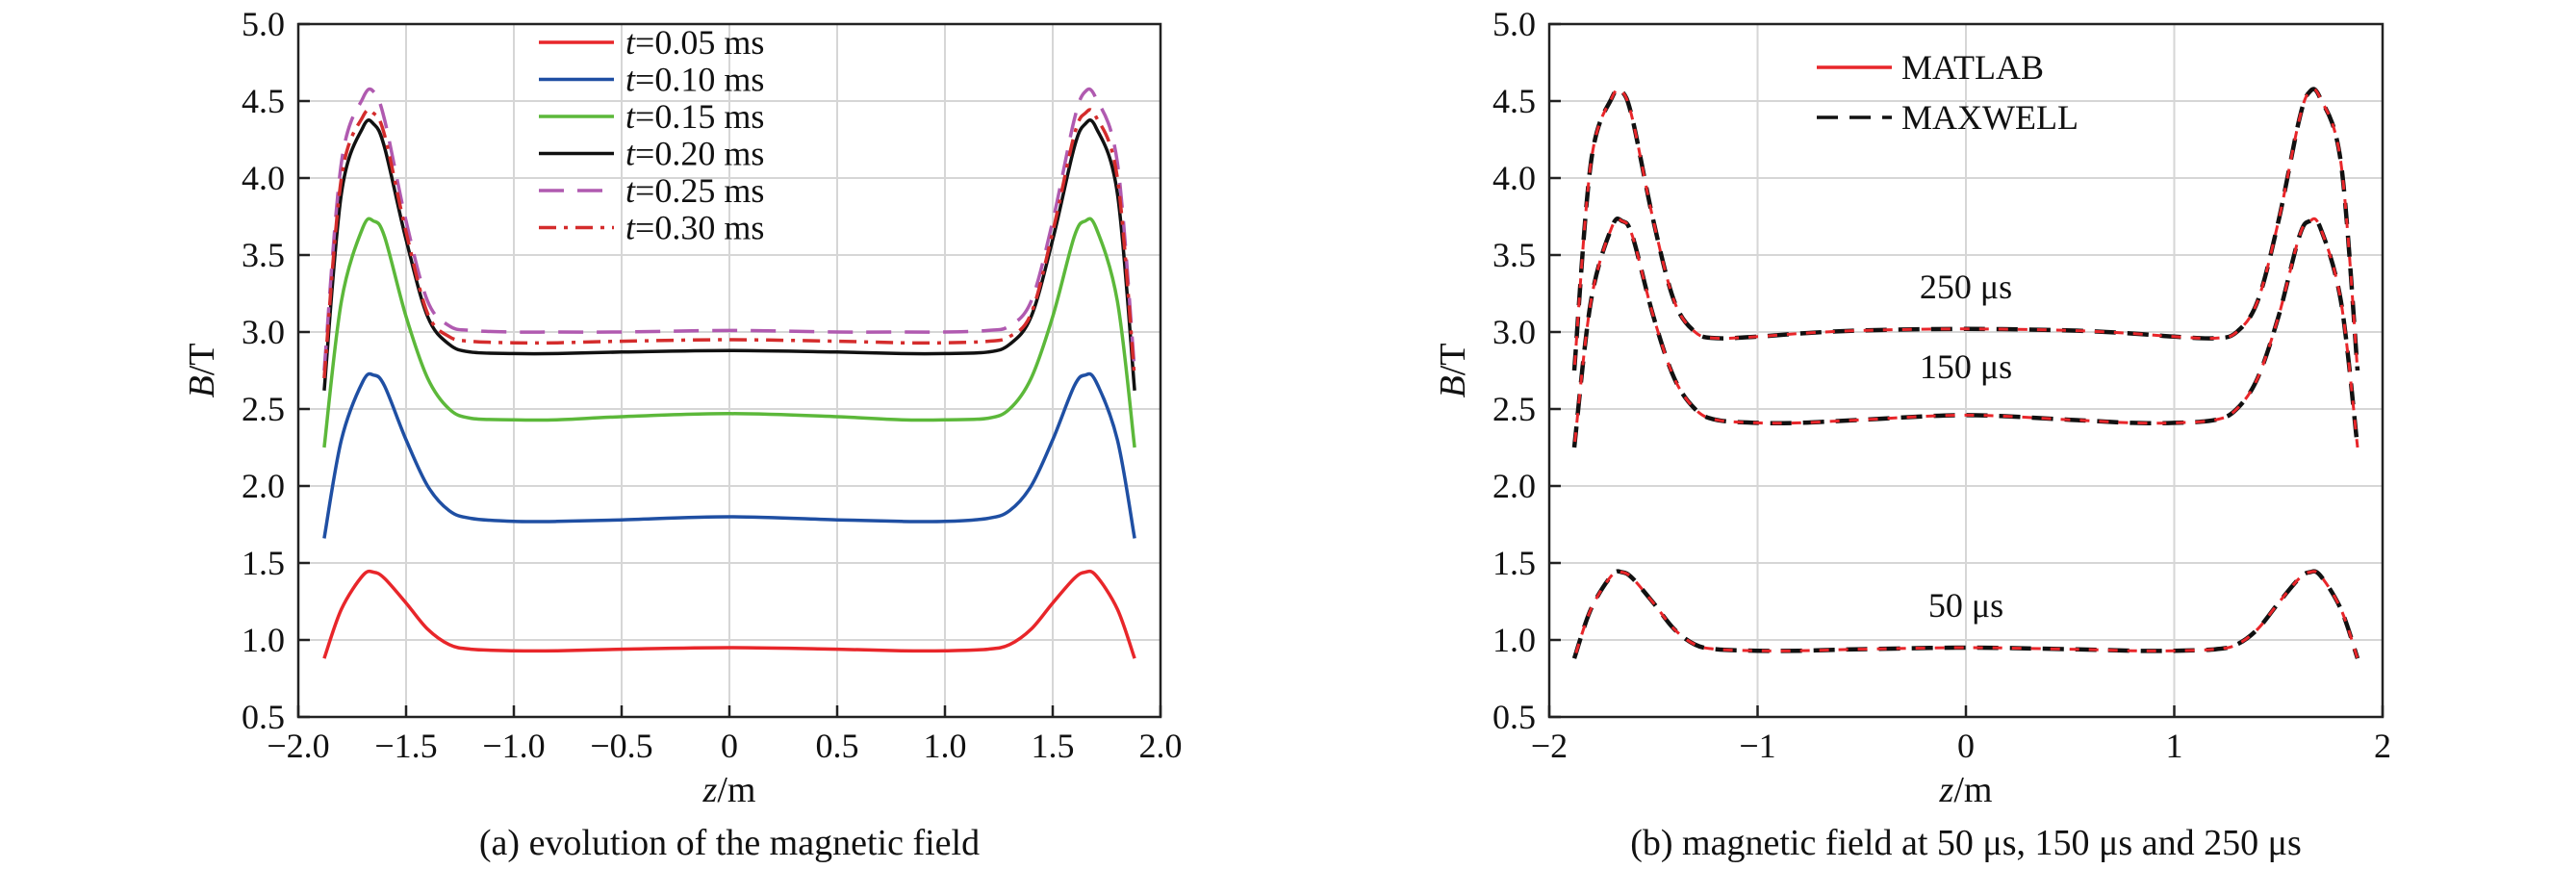 The image size is (2576, 869). Describe the element at coordinates (1966, 366) in the screenshot. I see `curve-annotation: 150 μs` at that location.